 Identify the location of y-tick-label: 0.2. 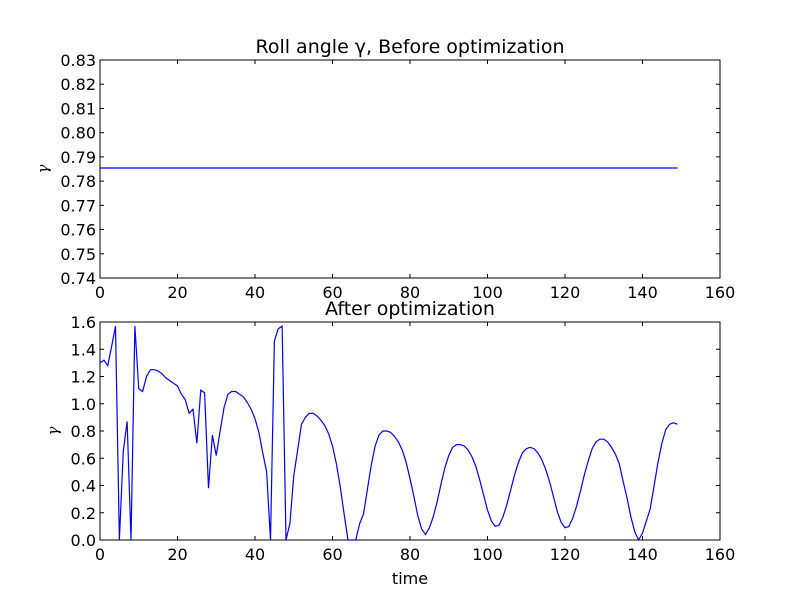
(83, 513).